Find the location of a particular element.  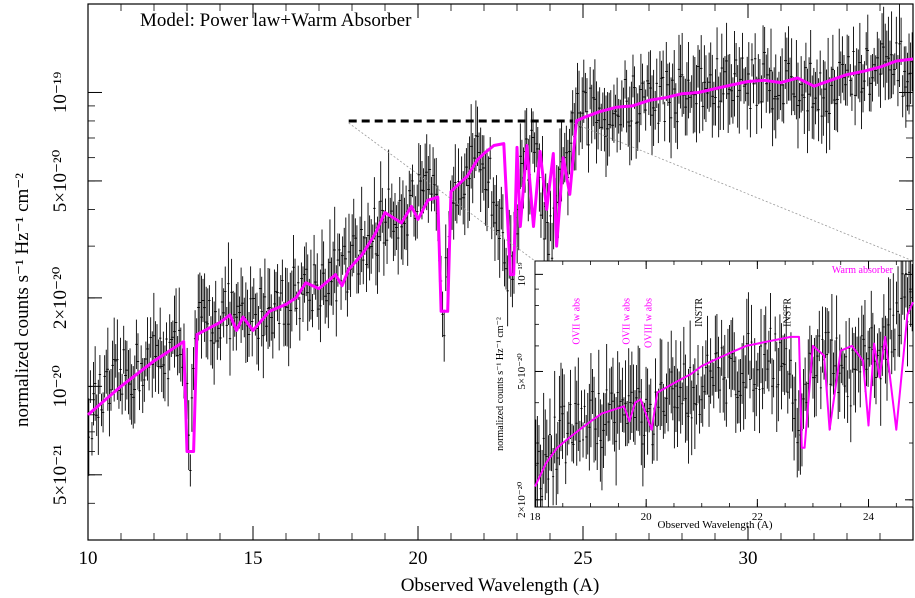

main-y-axis-label: normalized counts s⁻¹ Hz⁻¹ cm⁻² is located at coordinates (22, 300).